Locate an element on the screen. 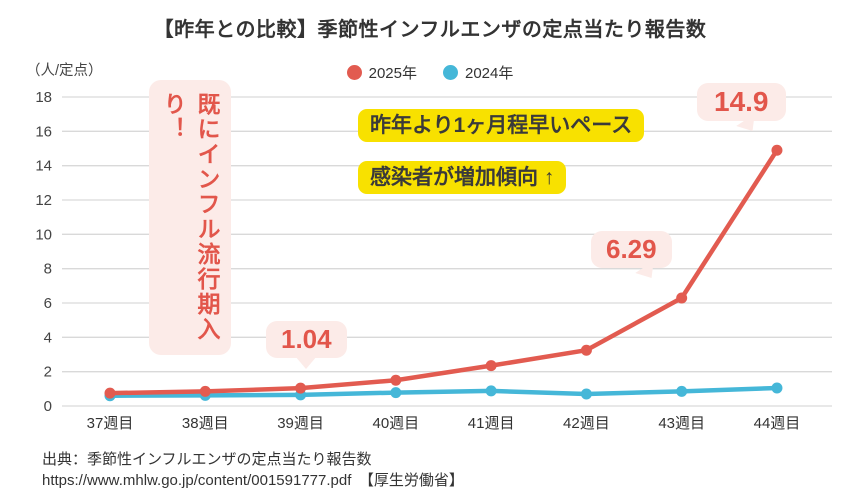 This screenshot has width=860, height=500. y-tick-label: 14 is located at coordinates (43, 166).